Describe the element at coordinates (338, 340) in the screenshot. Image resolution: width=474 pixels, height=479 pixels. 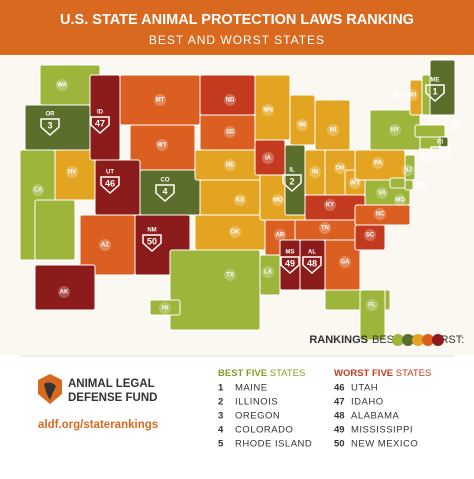
I see `legend-label: RANKINGS` at that location.